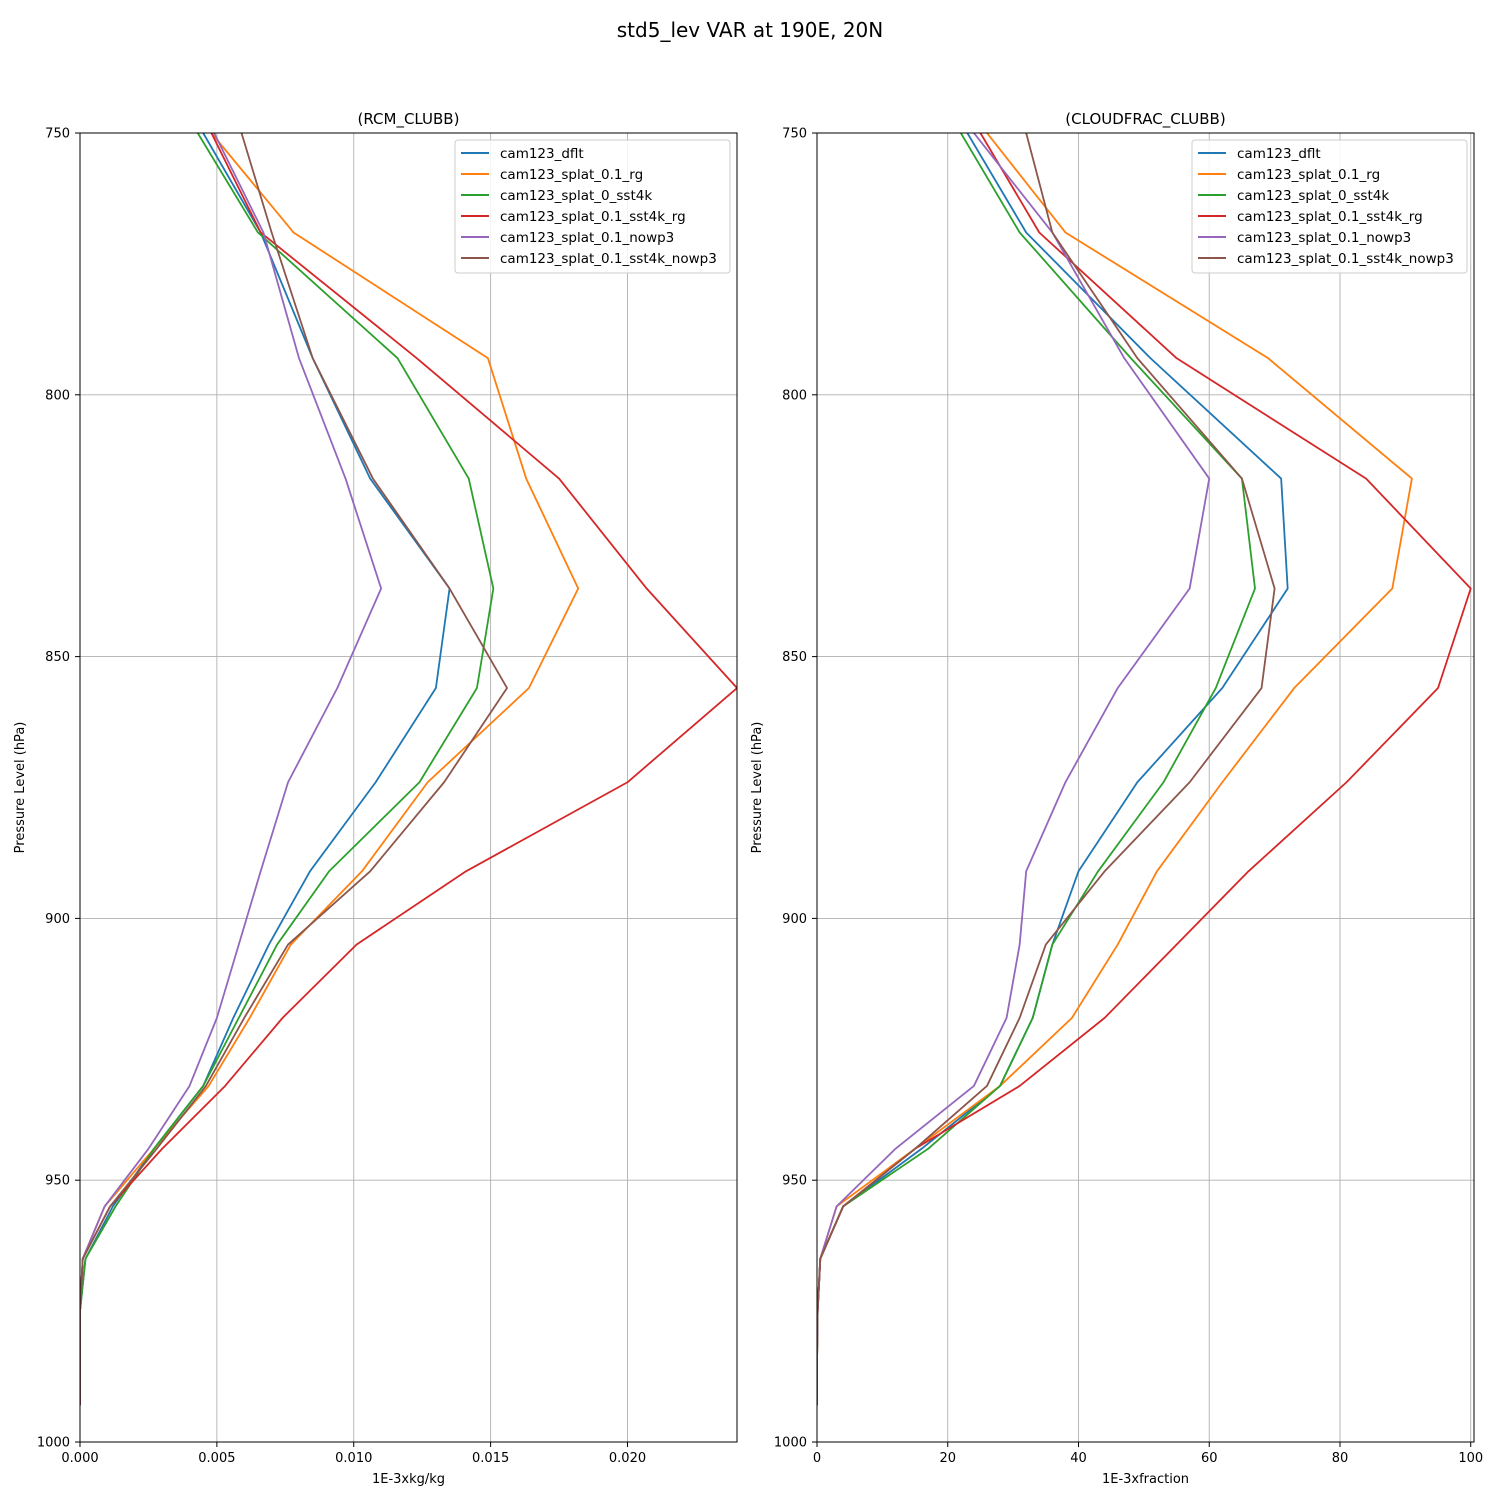 This screenshot has height=1500, width=1500. I want to click on x-tick-label: 0.020, so click(627, 1458).